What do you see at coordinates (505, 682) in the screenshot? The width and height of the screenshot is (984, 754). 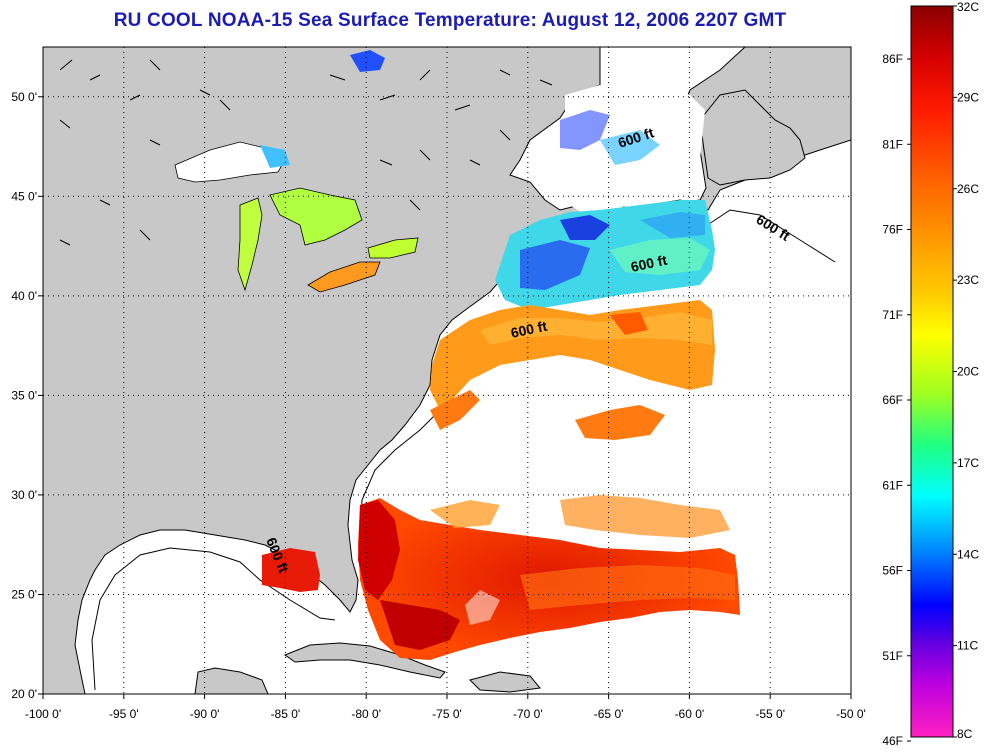 I see `land-hispaniola` at bounding box center [505, 682].